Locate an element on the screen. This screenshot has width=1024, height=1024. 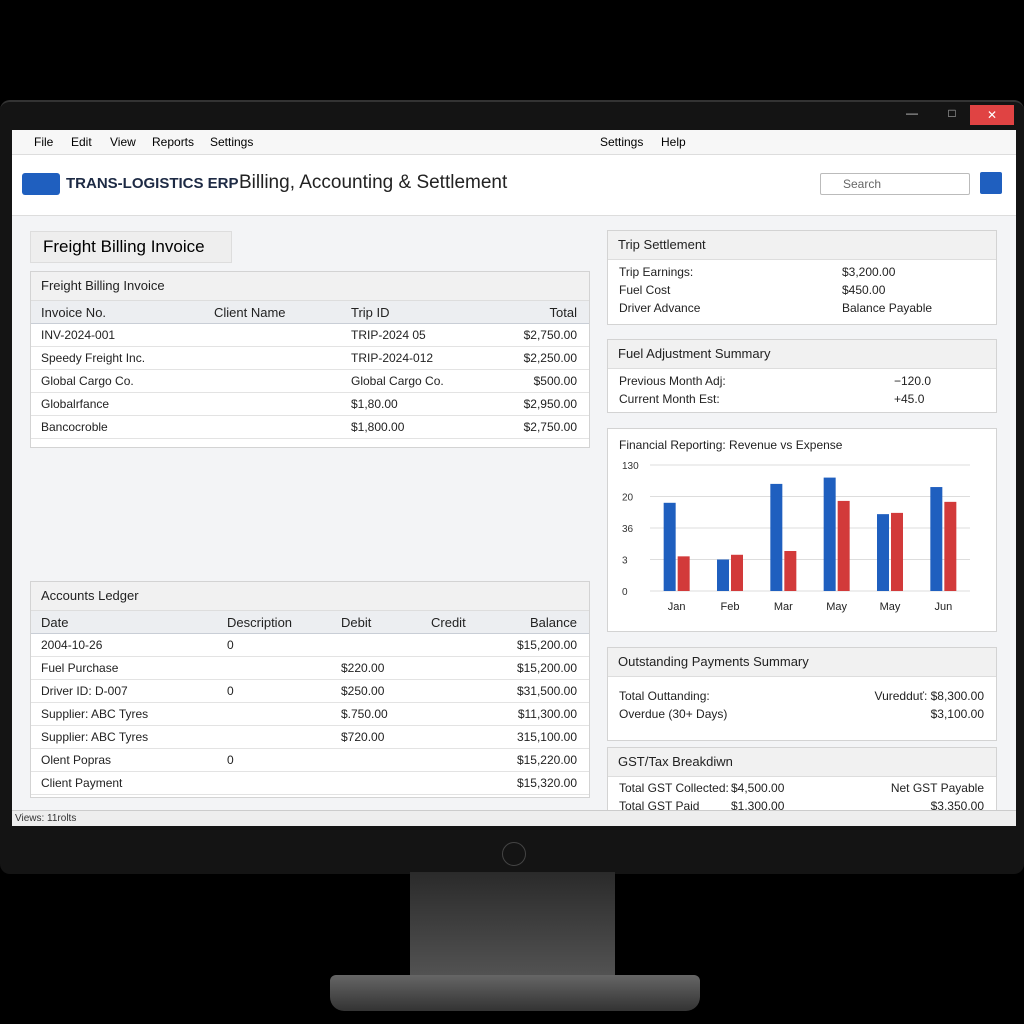
value: Balance Payable is located at coordinates (887, 308).